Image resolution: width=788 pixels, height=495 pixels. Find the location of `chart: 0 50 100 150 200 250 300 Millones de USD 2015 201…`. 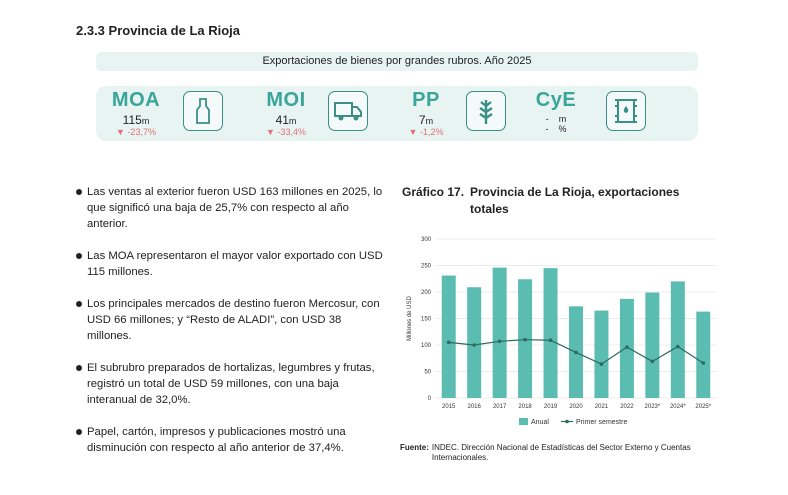

chart: 0 50 100 150 200 250 300 Millones de USD 2015 201… is located at coordinates (561, 331).